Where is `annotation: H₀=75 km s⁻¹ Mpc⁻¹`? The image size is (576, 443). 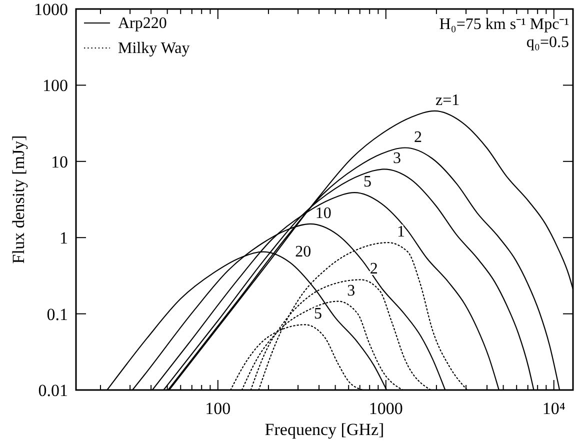
annotation: H₀=75 km s⁻¹ Mpc⁻¹ is located at coordinates (504, 24).